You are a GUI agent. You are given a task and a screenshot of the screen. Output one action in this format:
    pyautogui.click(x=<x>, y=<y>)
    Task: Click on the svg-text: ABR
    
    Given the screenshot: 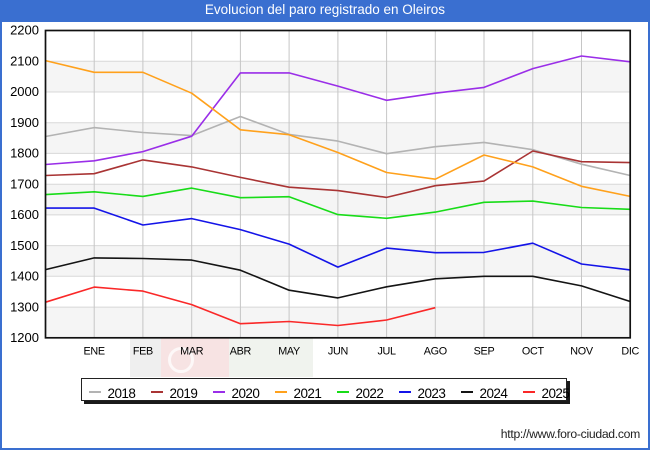 What is the action you would take?
    pyautogui.click(x=241, y=352)
    